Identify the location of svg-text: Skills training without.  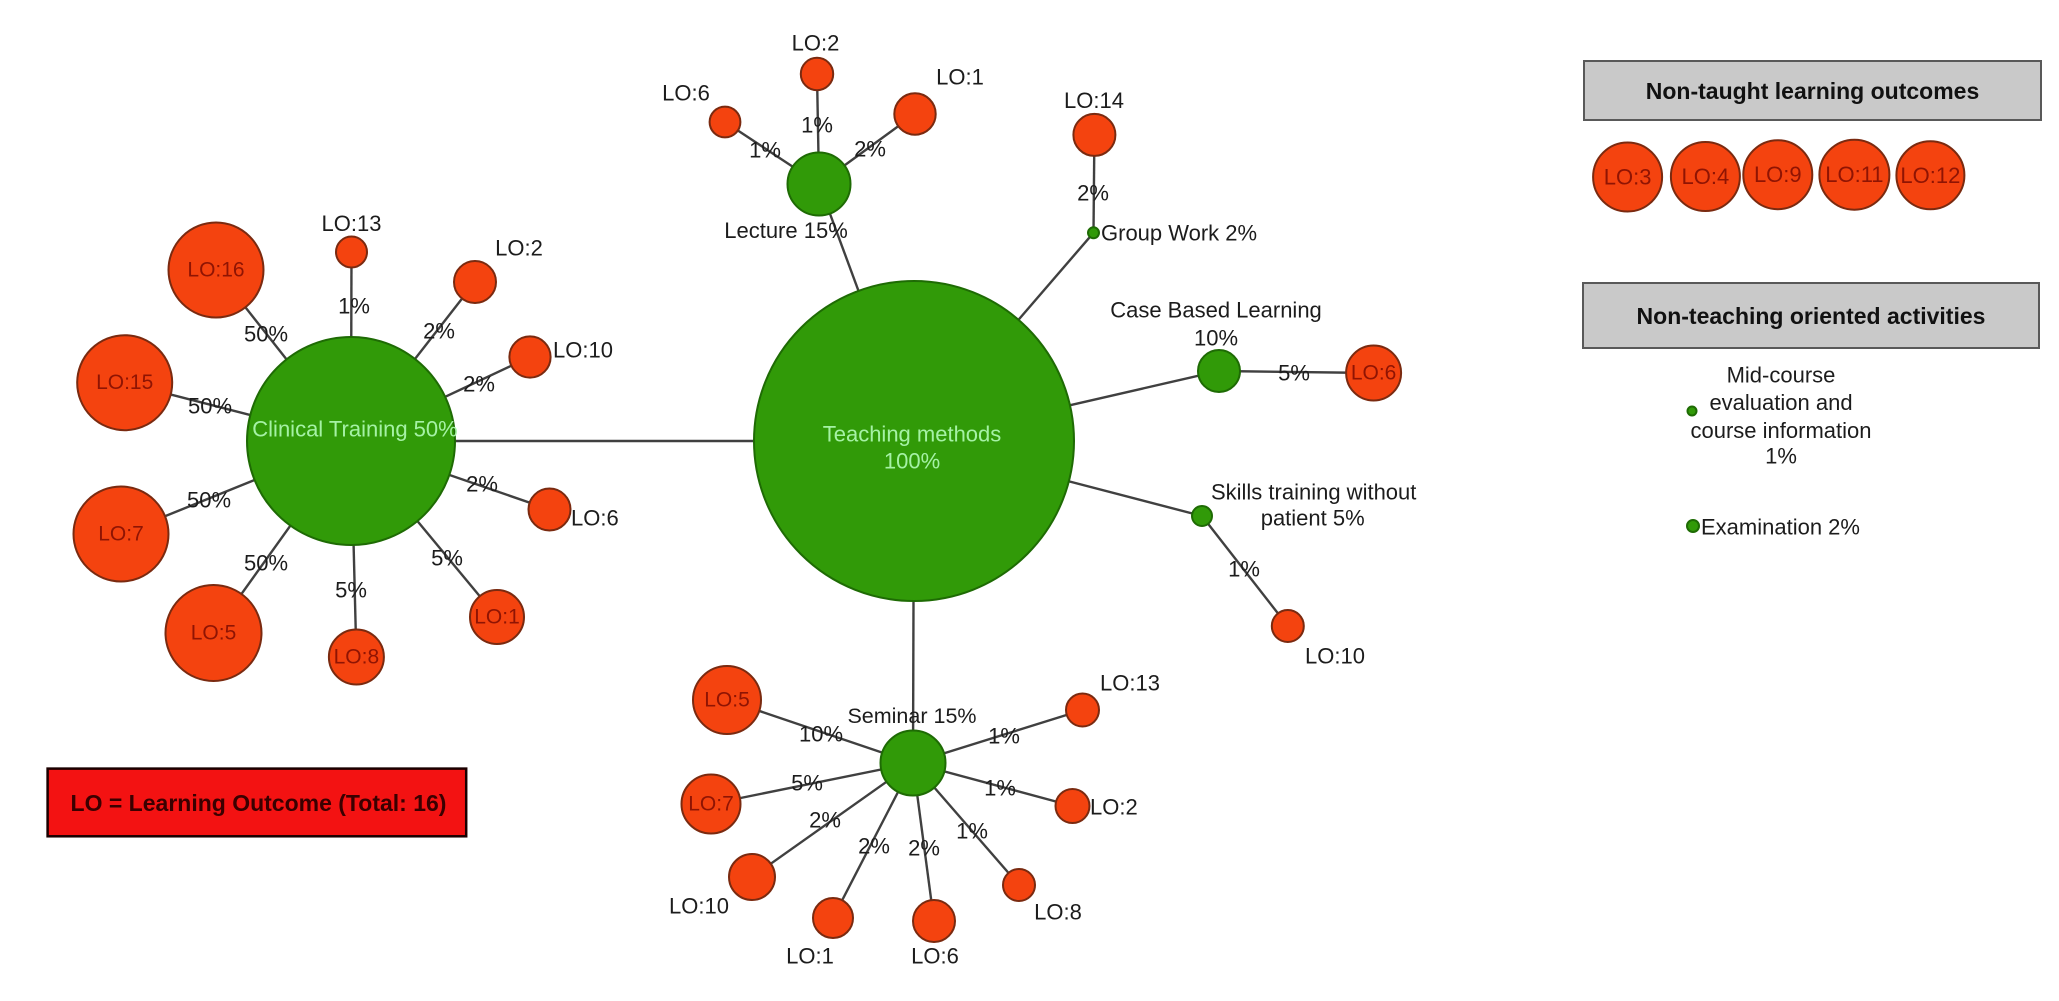
(1313, 492).